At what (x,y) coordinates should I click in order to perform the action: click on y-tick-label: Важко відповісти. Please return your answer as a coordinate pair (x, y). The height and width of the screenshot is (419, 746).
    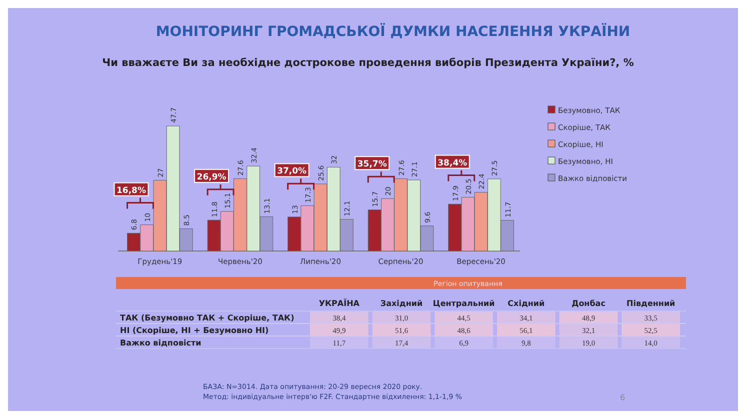
    Looking at the image, I should click on (161, 343).